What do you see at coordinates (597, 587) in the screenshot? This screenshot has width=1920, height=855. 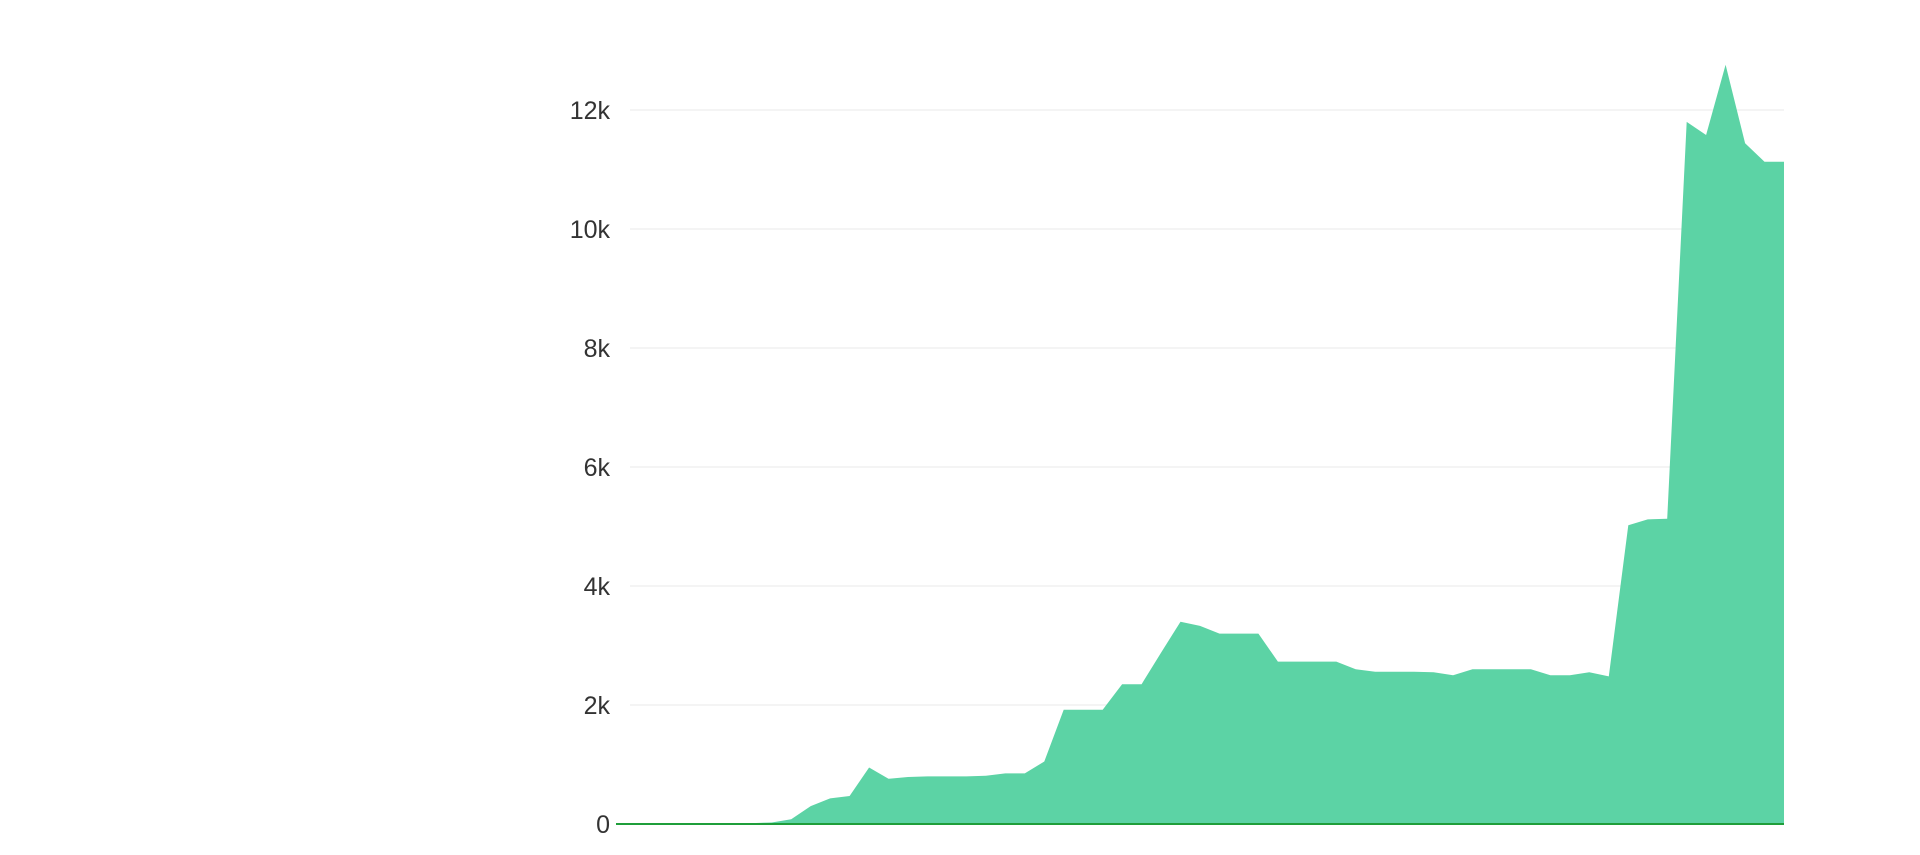 I see `y-tick-label: 4k` at bounding box center [597, 587].